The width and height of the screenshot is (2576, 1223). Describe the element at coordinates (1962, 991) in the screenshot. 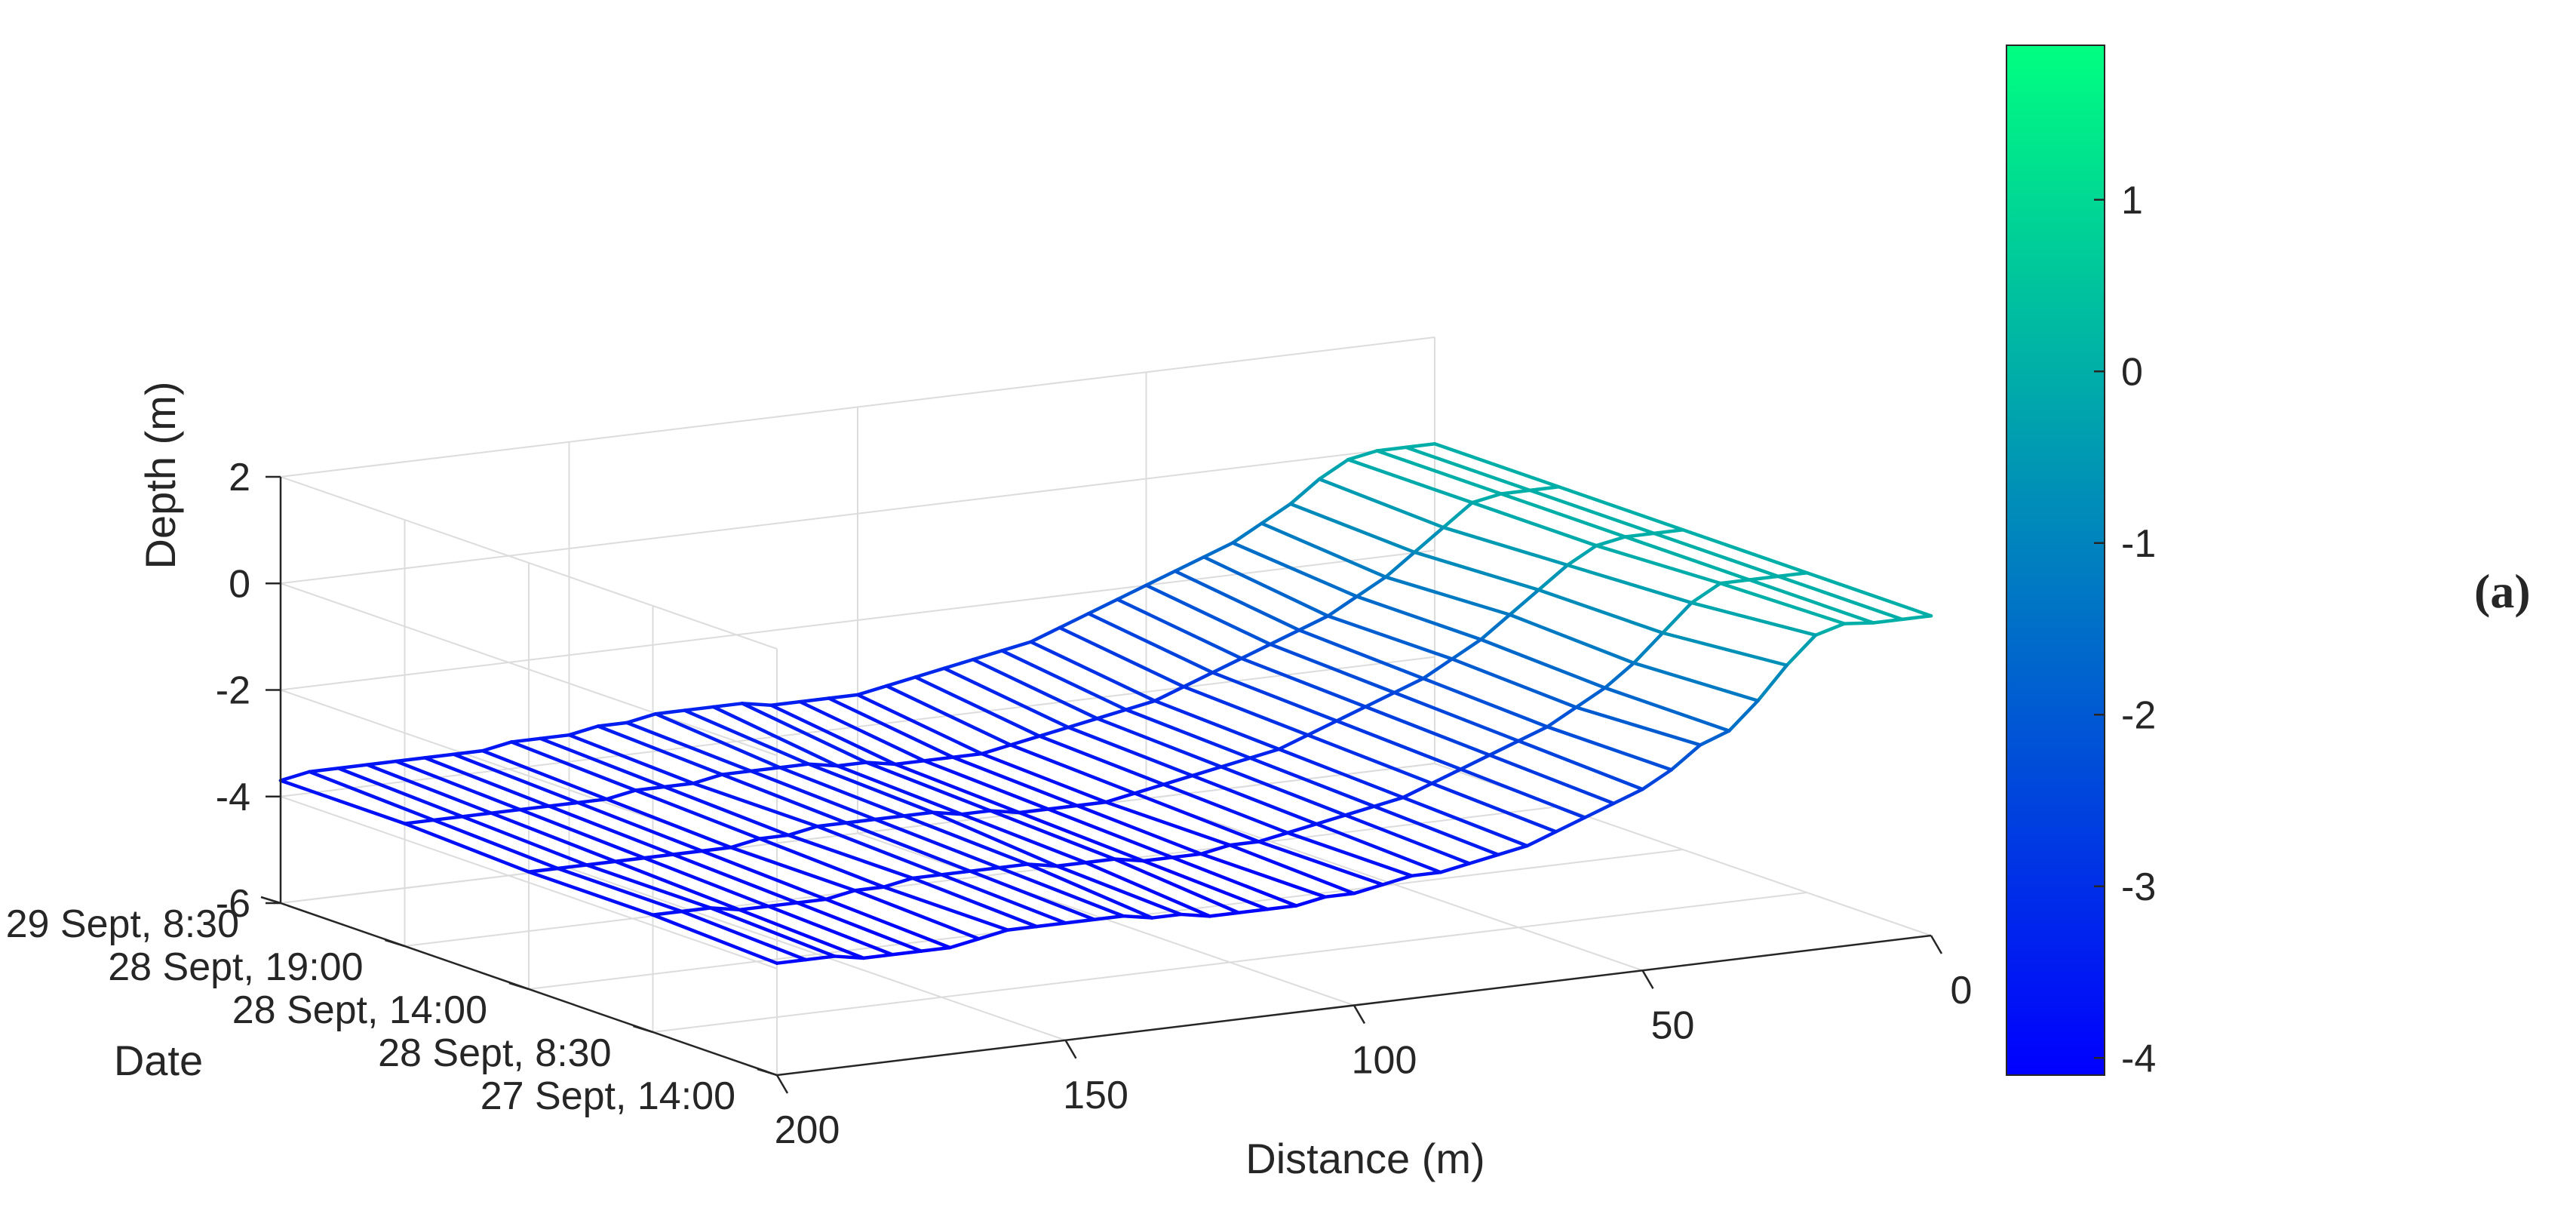

I see `x-tick-label: 0` at that location.